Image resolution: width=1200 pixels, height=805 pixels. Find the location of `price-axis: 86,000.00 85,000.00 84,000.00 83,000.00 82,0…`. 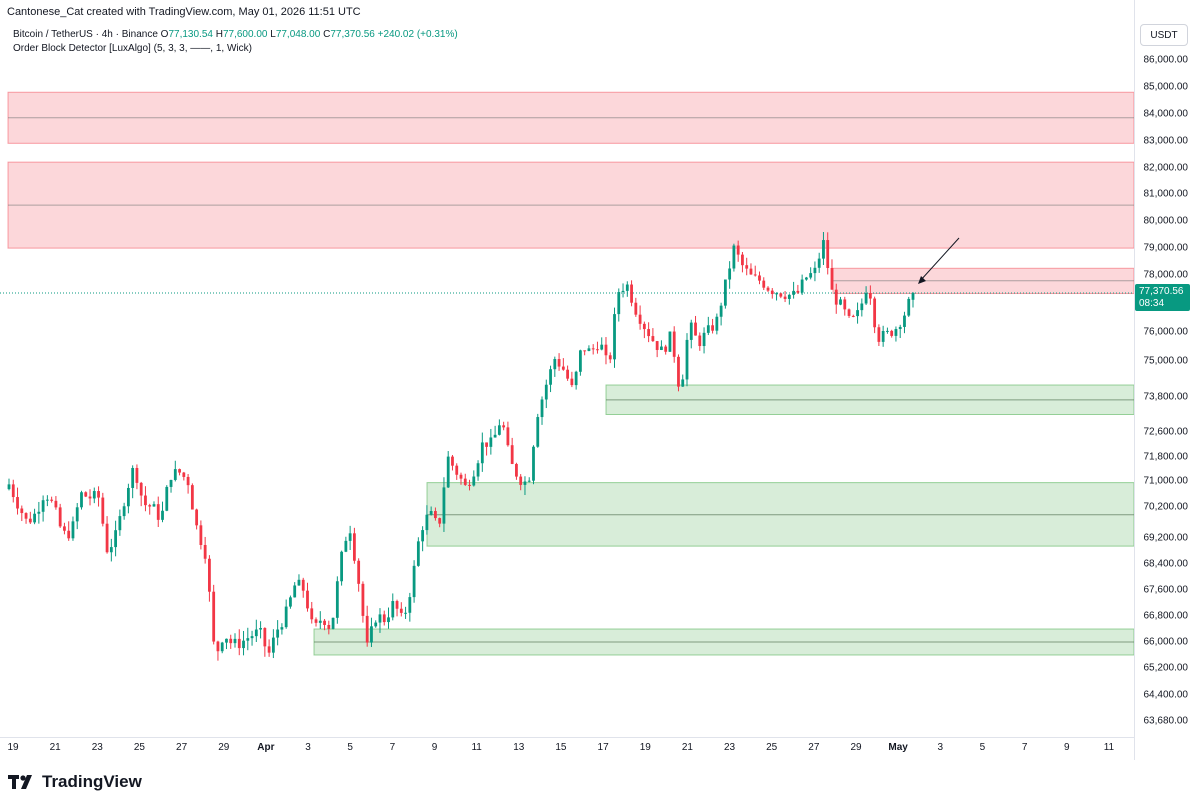

price-axis: 86,000.00 85,000.00 84,000.00 83,000.00 82,0… is located at coordinates (1167, 380).